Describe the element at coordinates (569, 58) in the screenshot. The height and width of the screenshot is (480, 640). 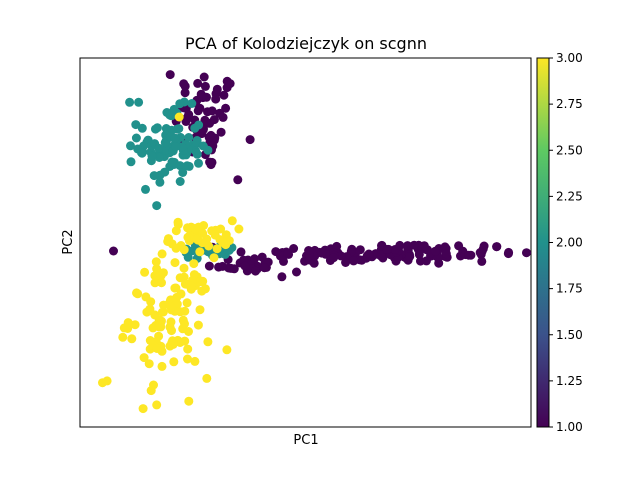
I see `colorbar-tick-label: 3.00` at that location.